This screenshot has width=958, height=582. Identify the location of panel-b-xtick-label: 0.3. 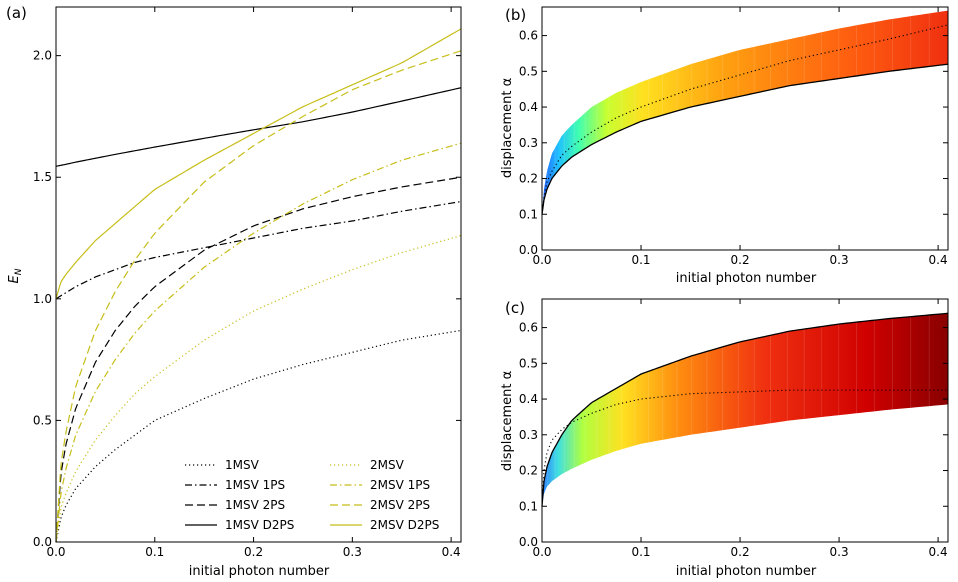
(839, 260).